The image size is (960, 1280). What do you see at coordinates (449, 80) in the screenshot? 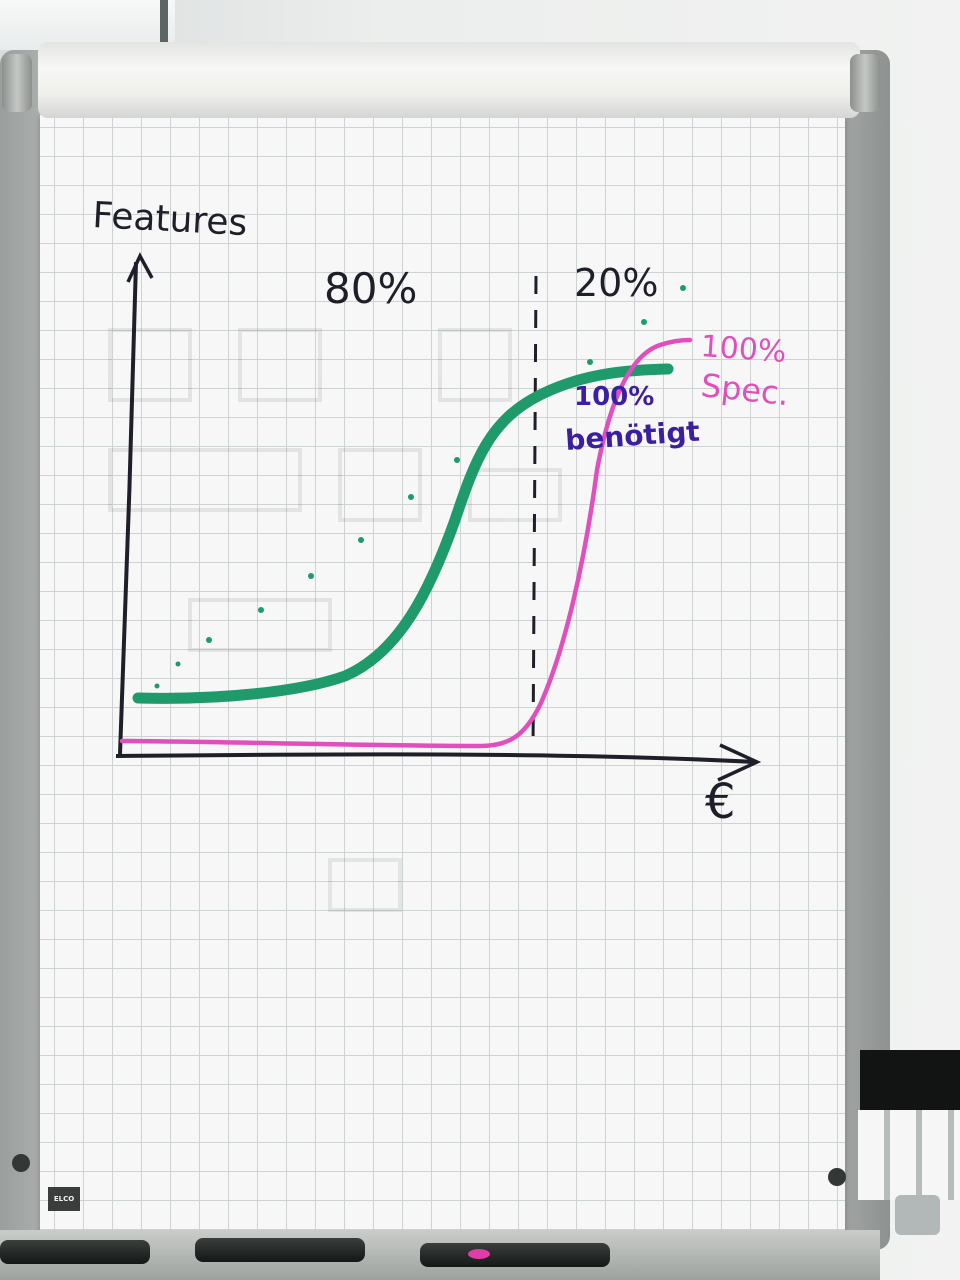
I see `paper-roll` at bounding box center [449, 80].